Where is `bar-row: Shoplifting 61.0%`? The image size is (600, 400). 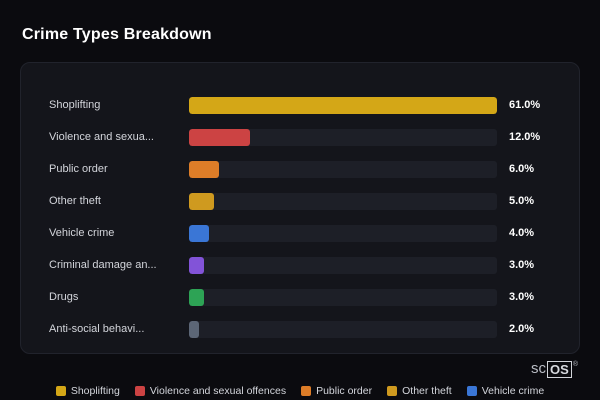 bar-row: Shoplifting 61.0% is located at coordinates (300, 105).